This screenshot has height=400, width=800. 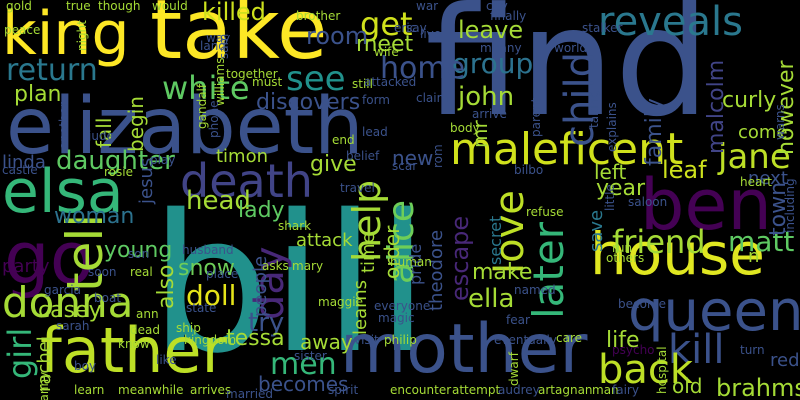 What do you see at coordinates (464, 349) in the screenshot?
I see `word-mother: mother` at bounding box center [464, 349].